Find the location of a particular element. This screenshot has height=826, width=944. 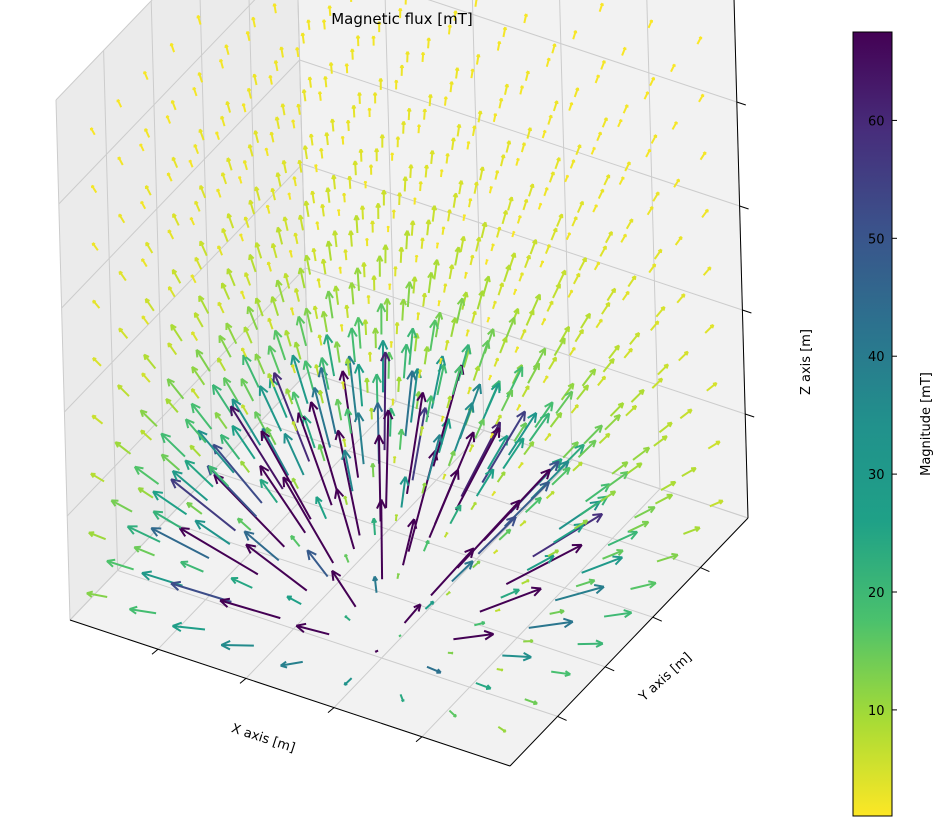

x-axis-line is located at coordinates (290, 693).